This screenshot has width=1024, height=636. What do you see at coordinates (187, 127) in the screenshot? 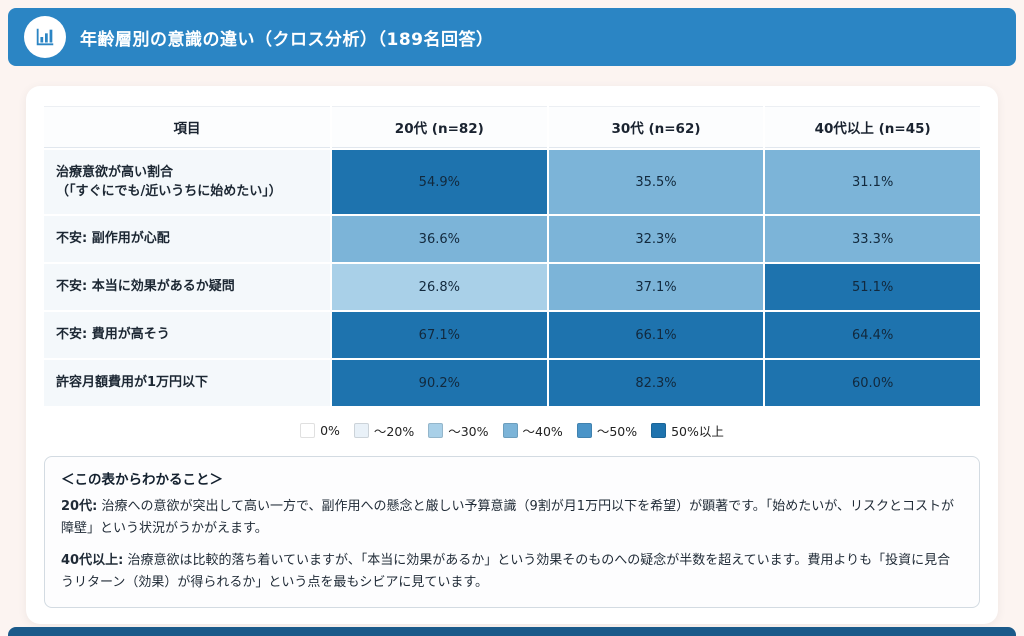
I see `column-header-item: 項目` at bounding box center [187, 127].